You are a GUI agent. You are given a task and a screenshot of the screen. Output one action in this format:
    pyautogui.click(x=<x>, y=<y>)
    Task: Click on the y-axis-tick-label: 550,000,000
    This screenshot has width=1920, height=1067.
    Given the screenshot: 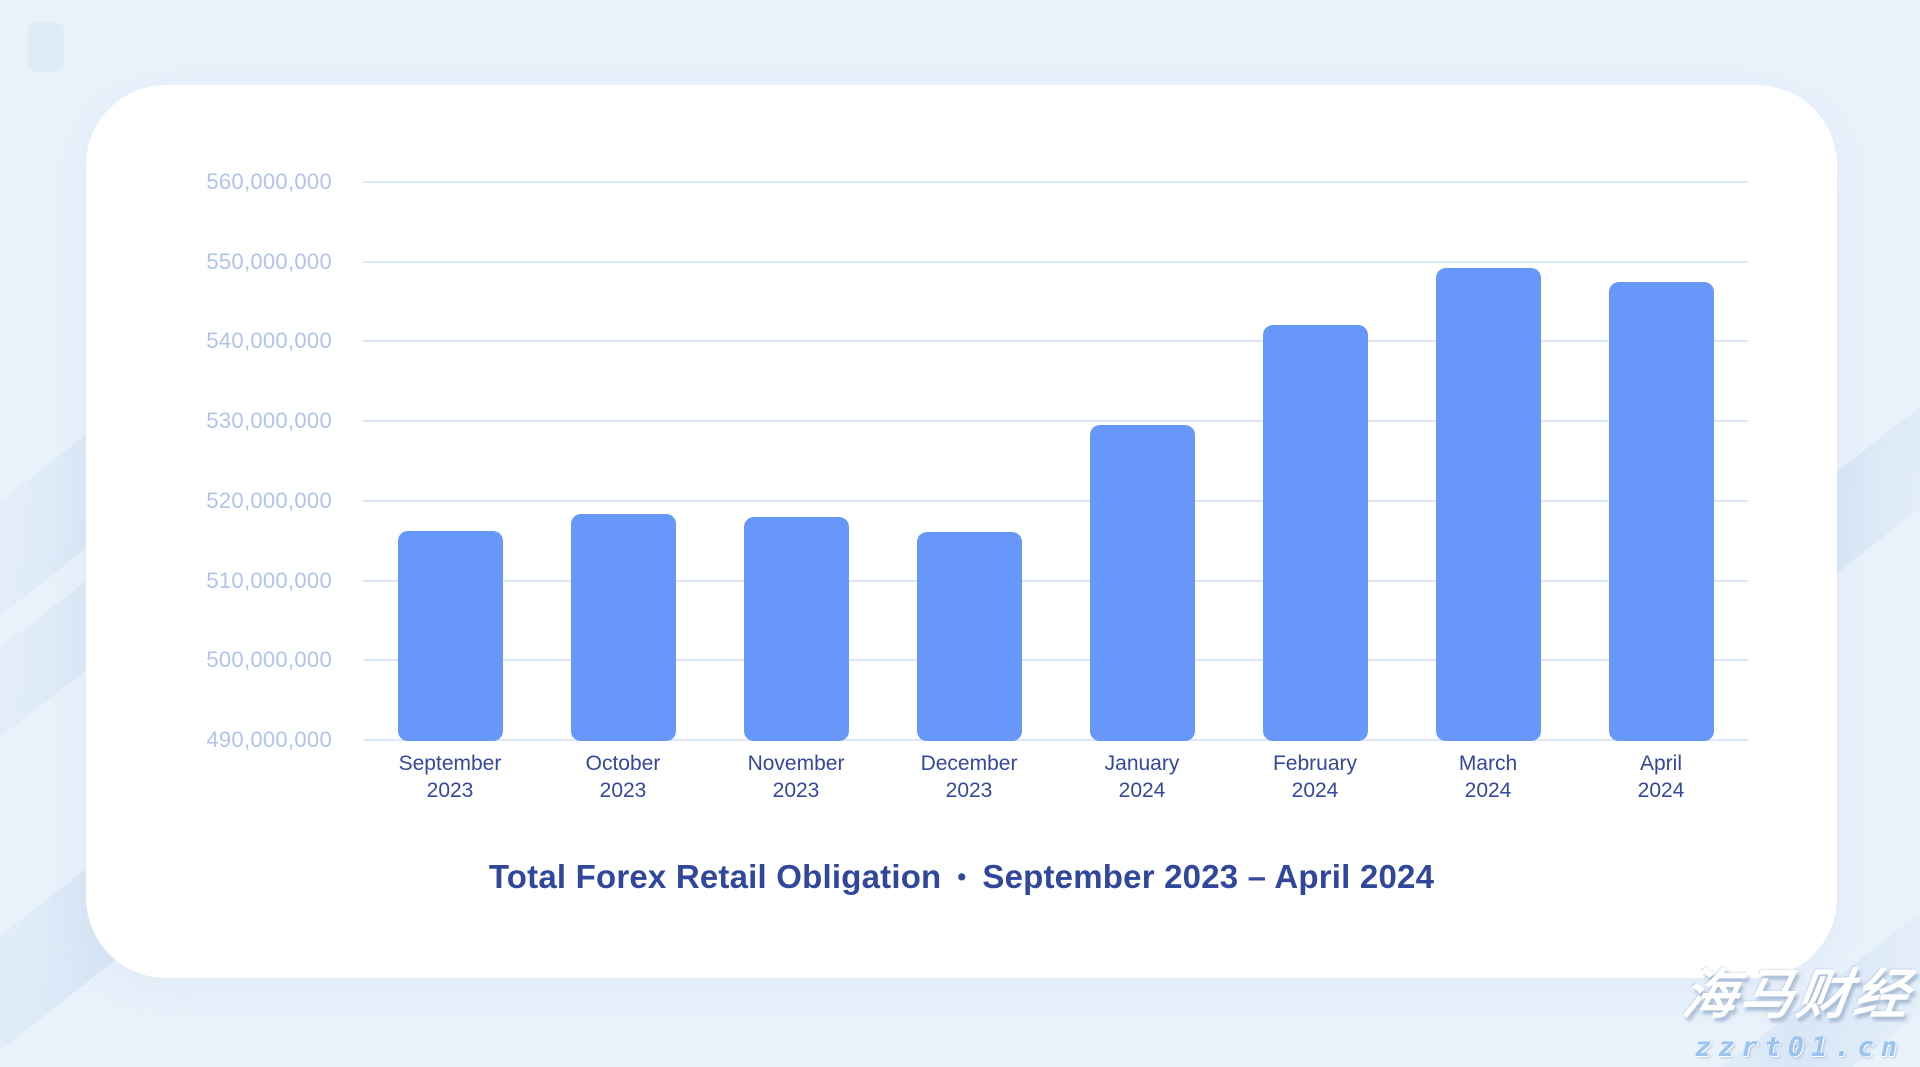 What is the action you would take?
    pyautogui.click(x=269, y=261)
    